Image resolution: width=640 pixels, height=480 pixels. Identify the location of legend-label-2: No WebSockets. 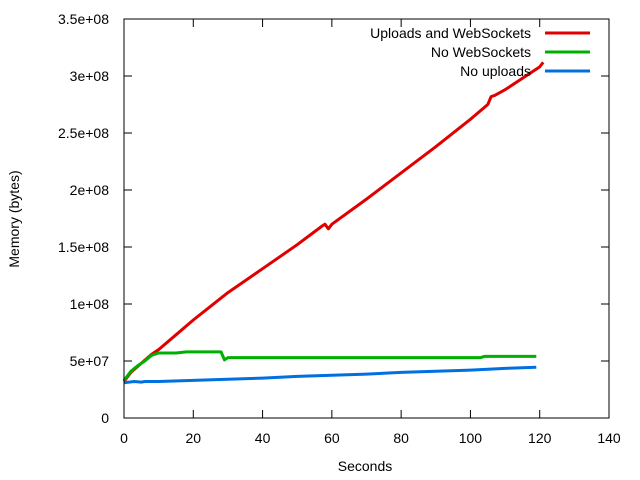
(481, 52).